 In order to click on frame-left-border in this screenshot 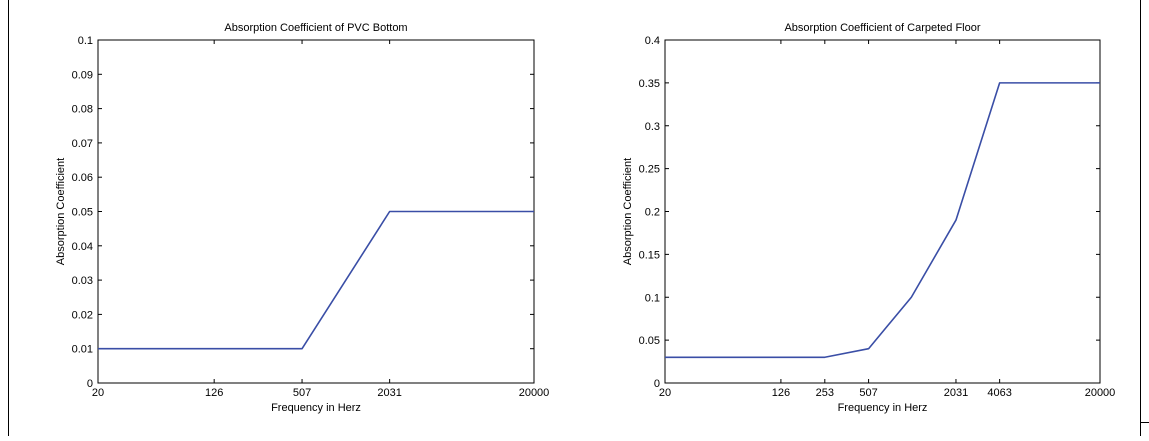, I will do `click(8, 218)`.